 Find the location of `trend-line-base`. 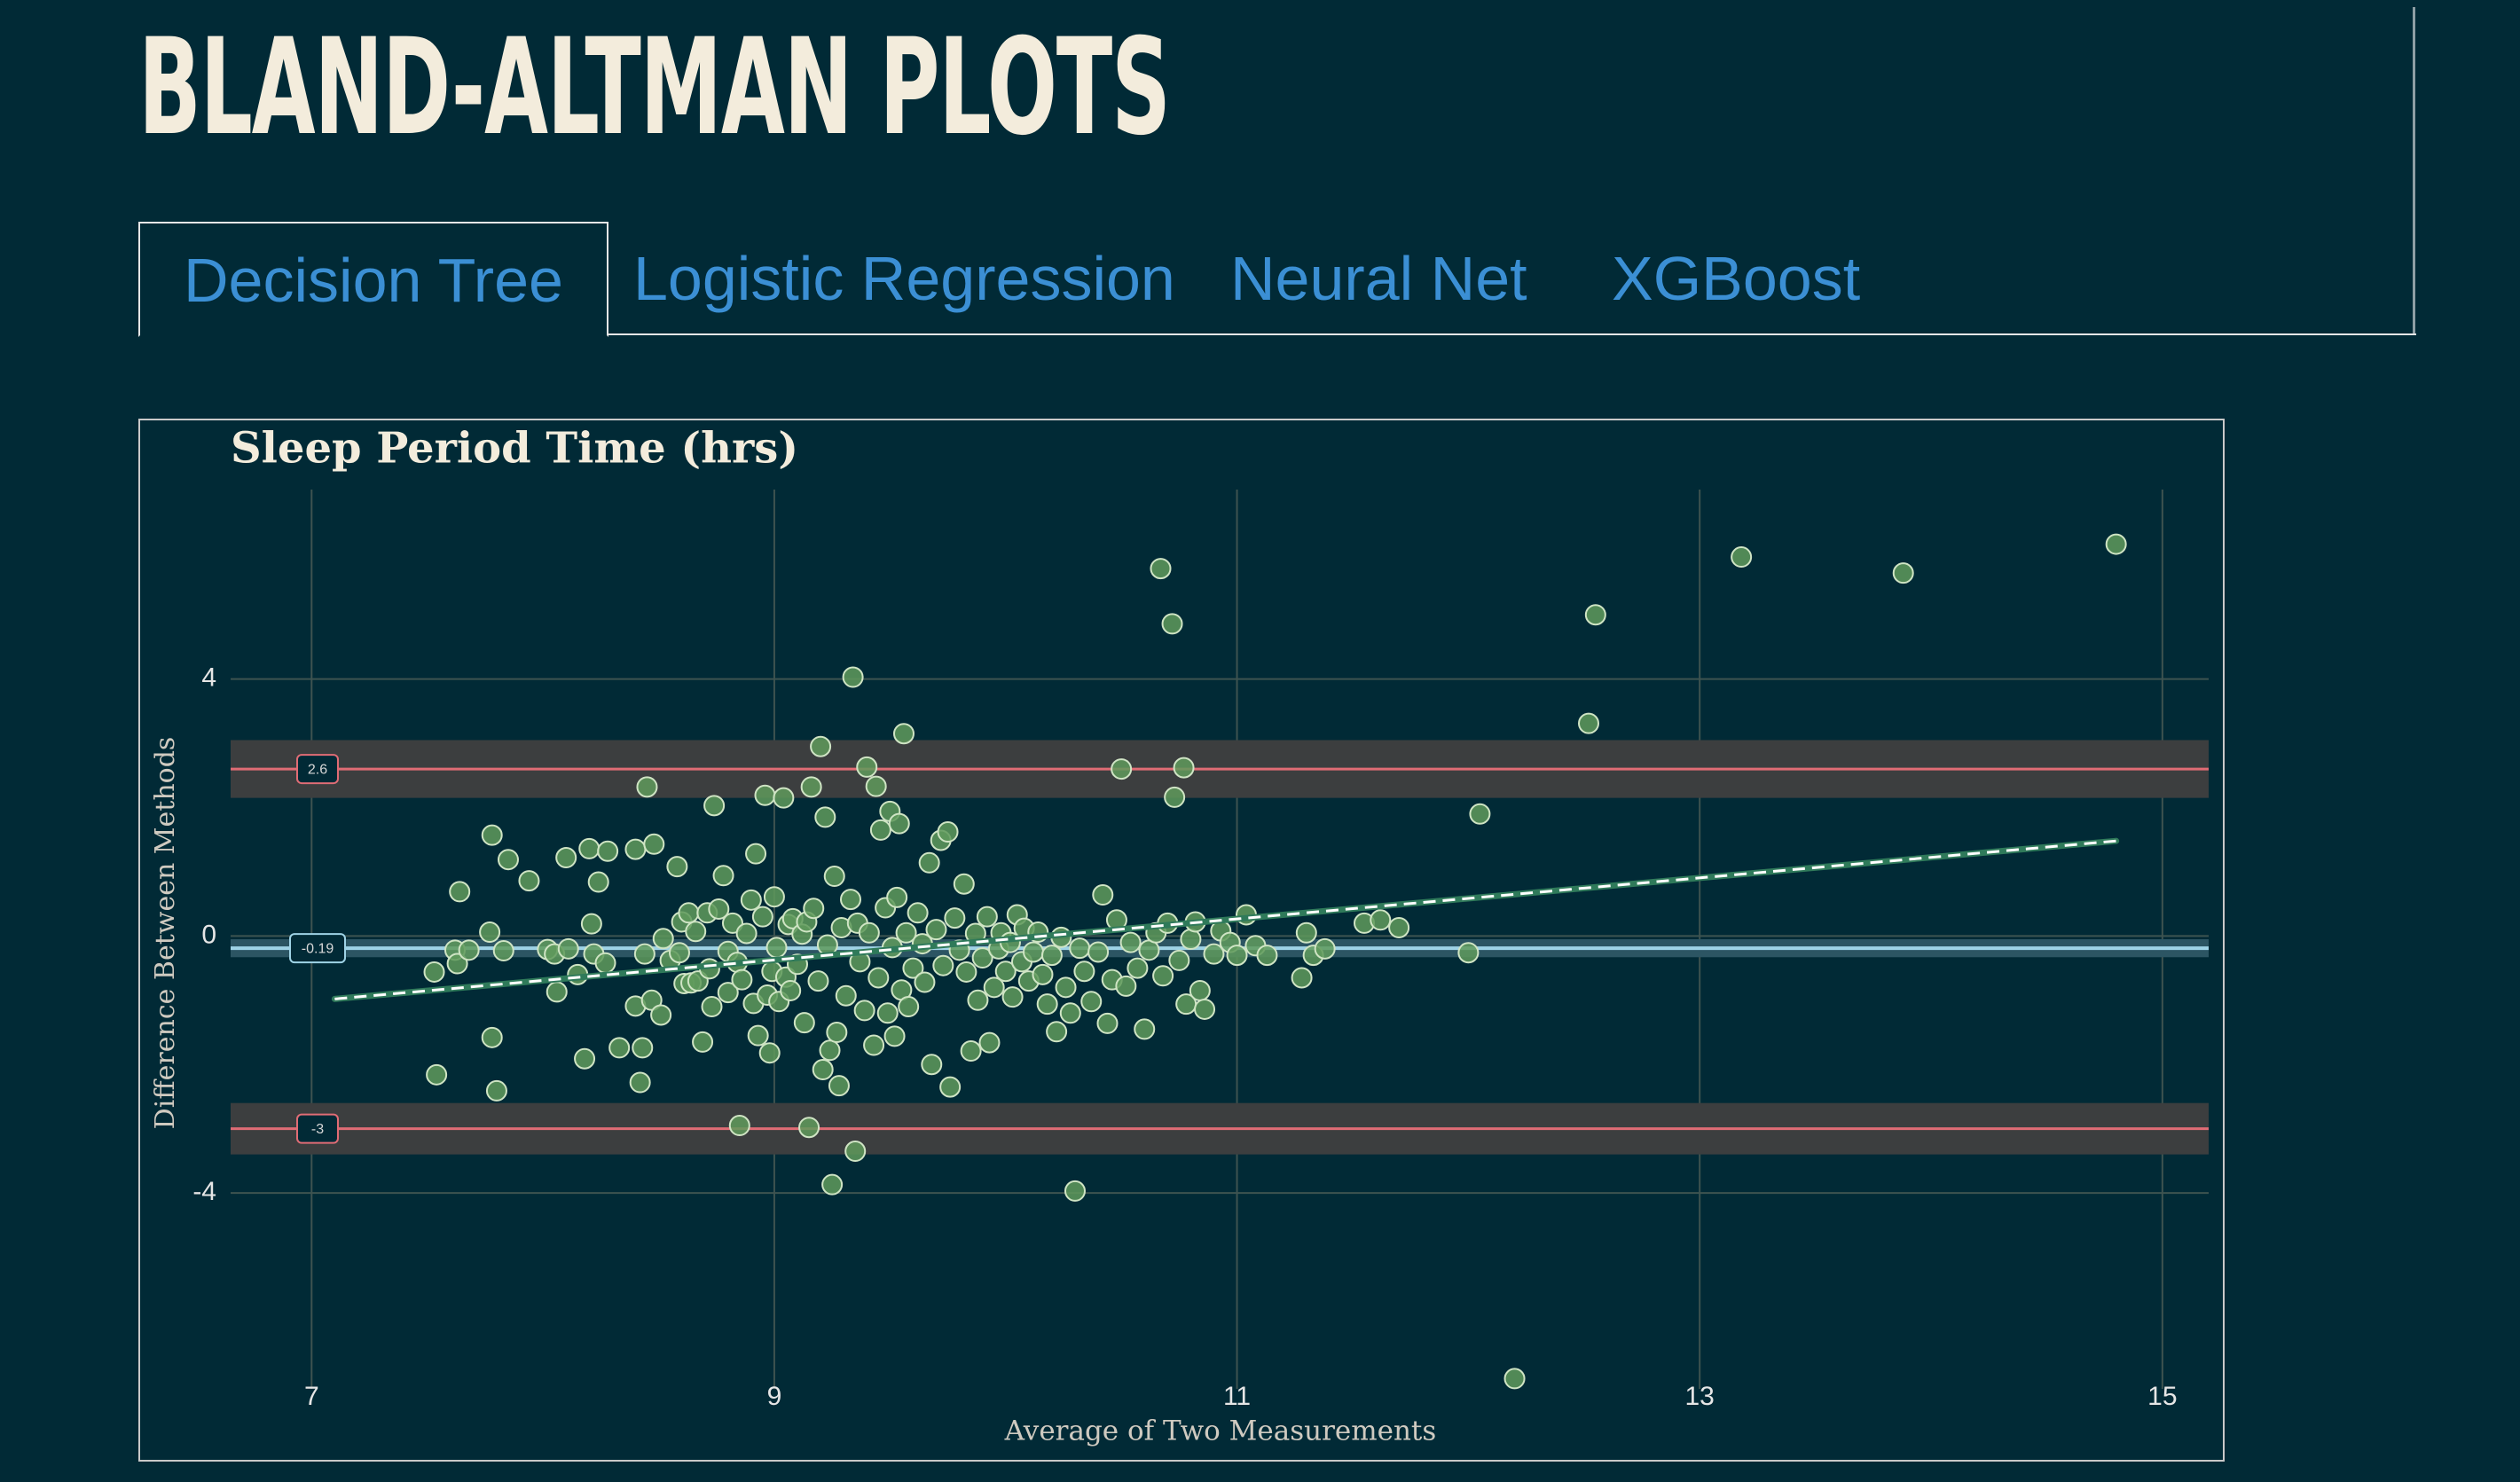

trend-line-base is located at coordinates (1225, 919).